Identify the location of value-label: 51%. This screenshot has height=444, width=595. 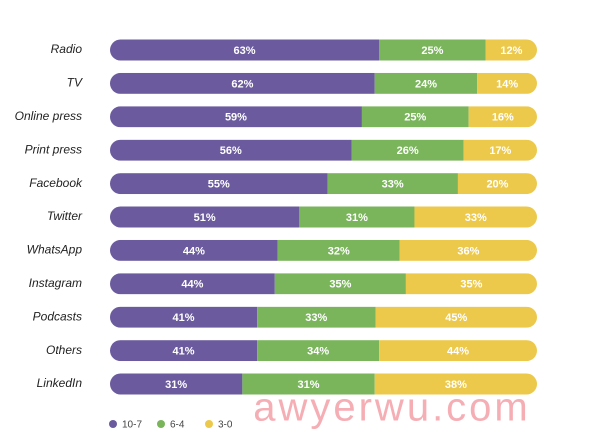
(205, 218).